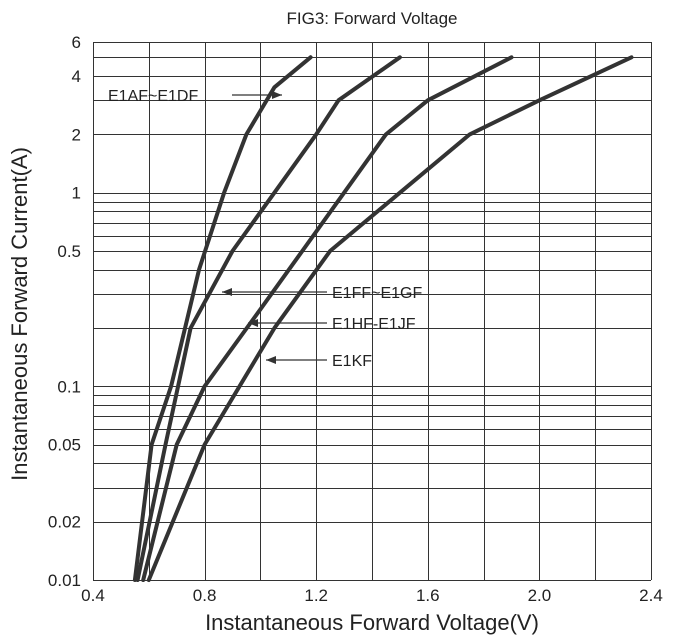 The width and height of the screenshot is (674, 640). Describe the element at coordinates (153, 96) in the screenshot. I see `annotation-label: E1AF~E1DF` at that location.